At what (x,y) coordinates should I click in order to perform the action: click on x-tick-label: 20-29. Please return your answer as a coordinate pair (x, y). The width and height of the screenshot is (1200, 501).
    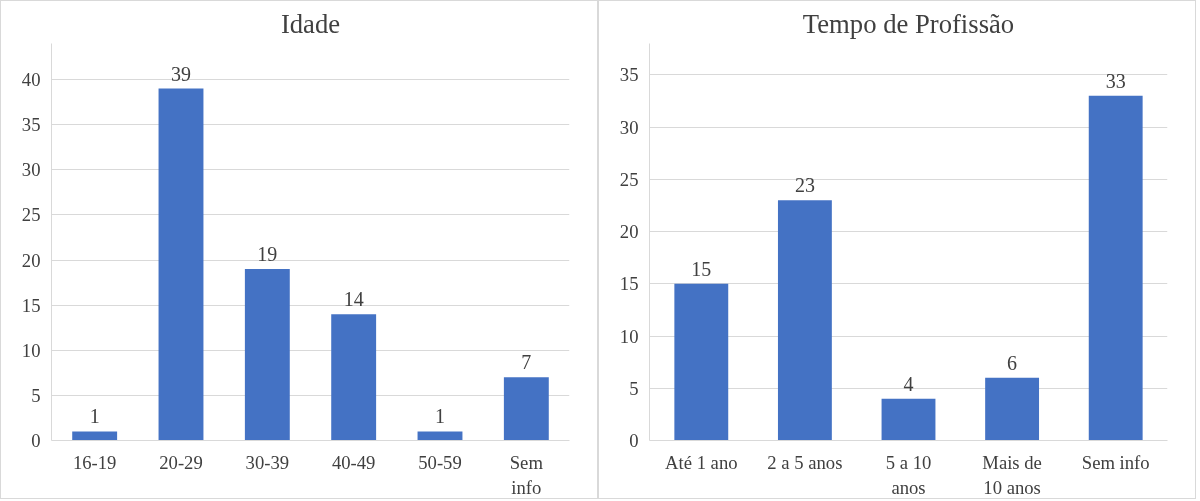
    Looking at the image, I should click on (181, 462).